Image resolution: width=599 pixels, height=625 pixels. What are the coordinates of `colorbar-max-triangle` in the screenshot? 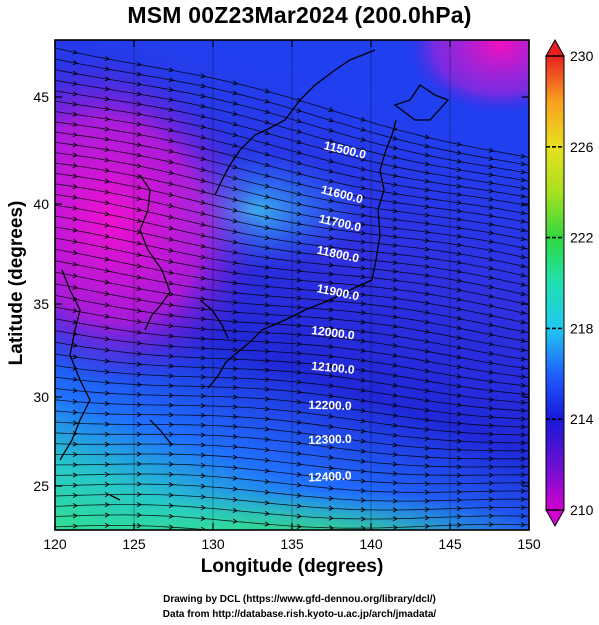 It's located at (555, 47).